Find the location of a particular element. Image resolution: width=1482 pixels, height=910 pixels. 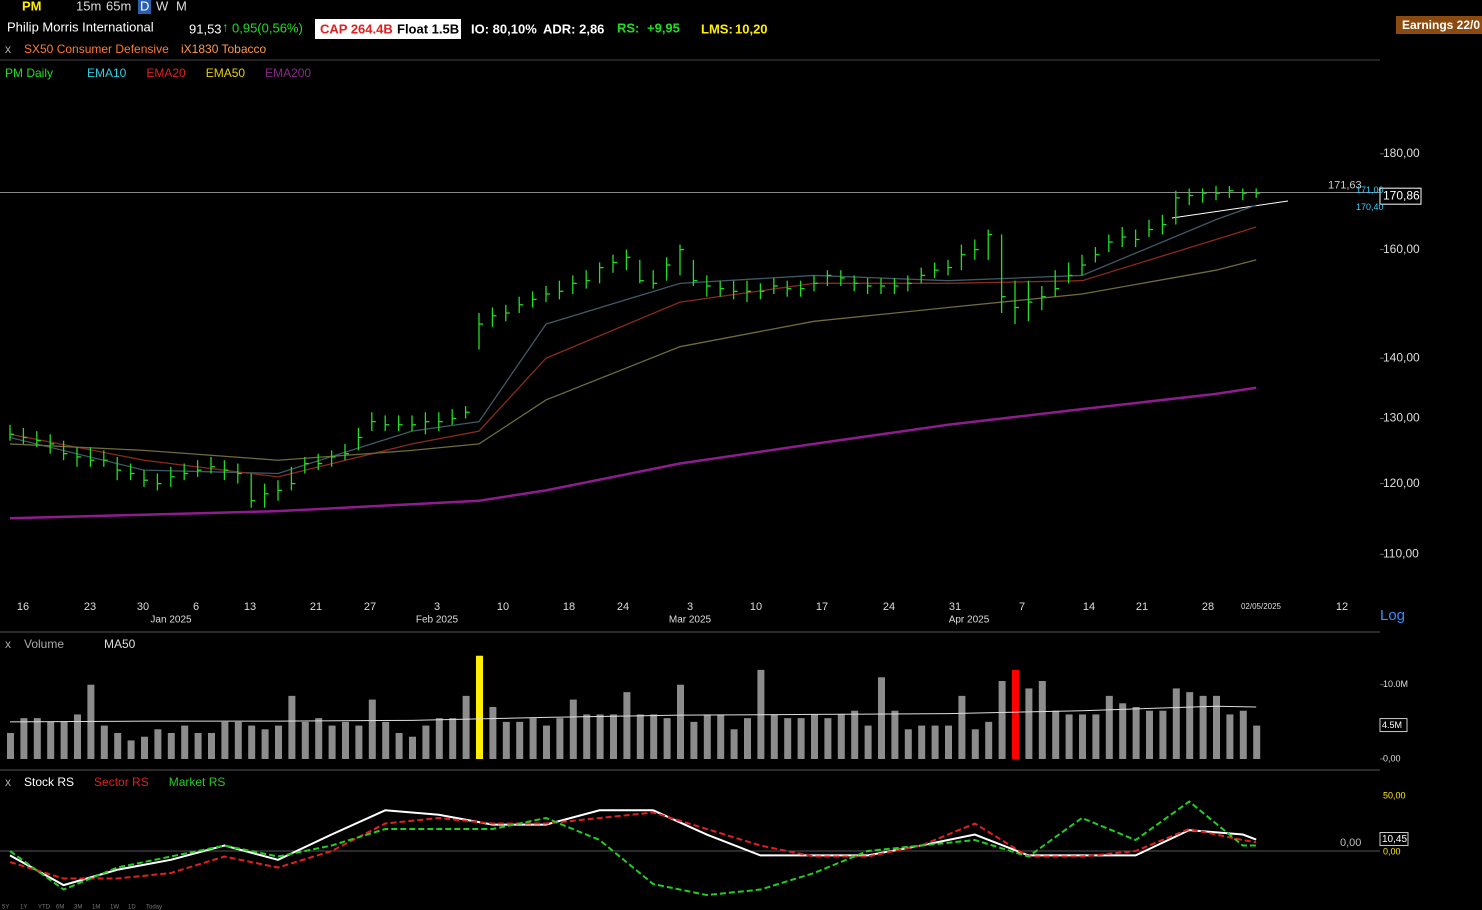

time-range: YTD is located at coordinates (44, 907).